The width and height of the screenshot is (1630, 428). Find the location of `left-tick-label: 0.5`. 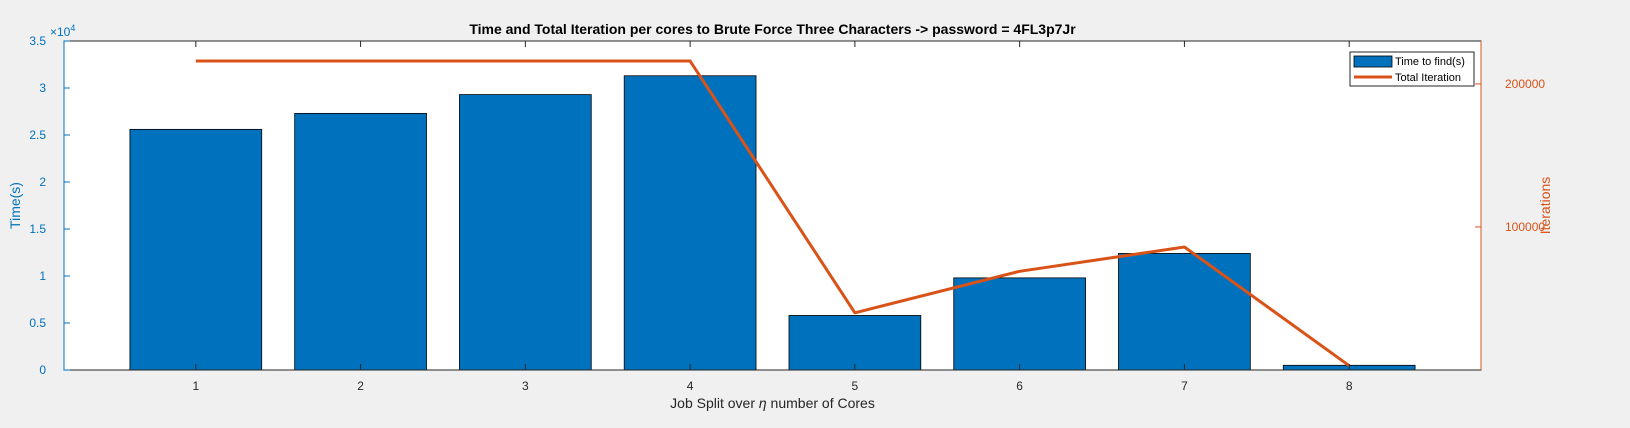

left-tick-label: 0.5 is located at coordinates (37, 323).